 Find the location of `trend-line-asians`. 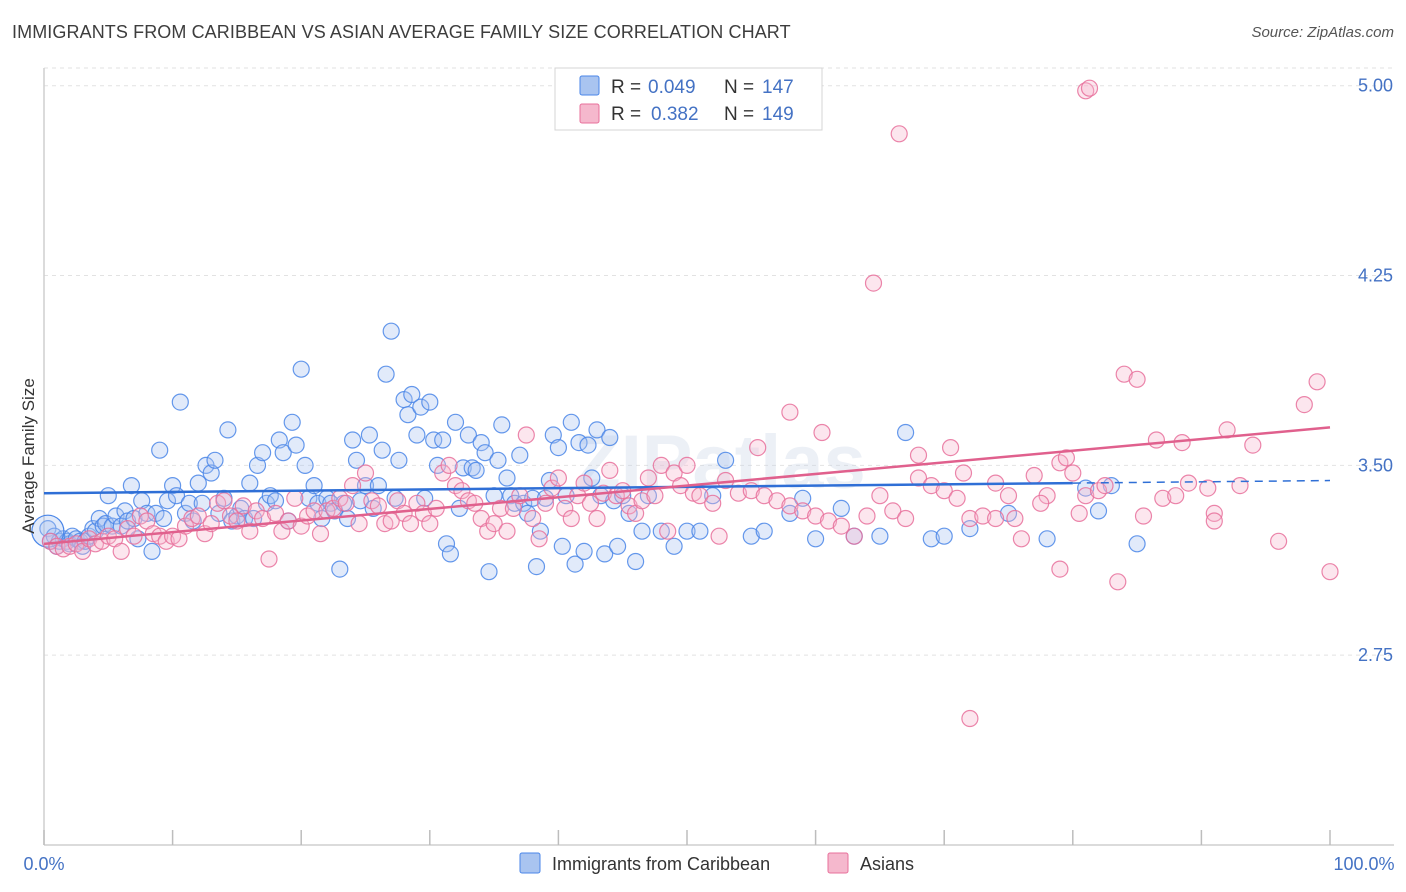

trend-line-asians is located at coordinates (687, 486).